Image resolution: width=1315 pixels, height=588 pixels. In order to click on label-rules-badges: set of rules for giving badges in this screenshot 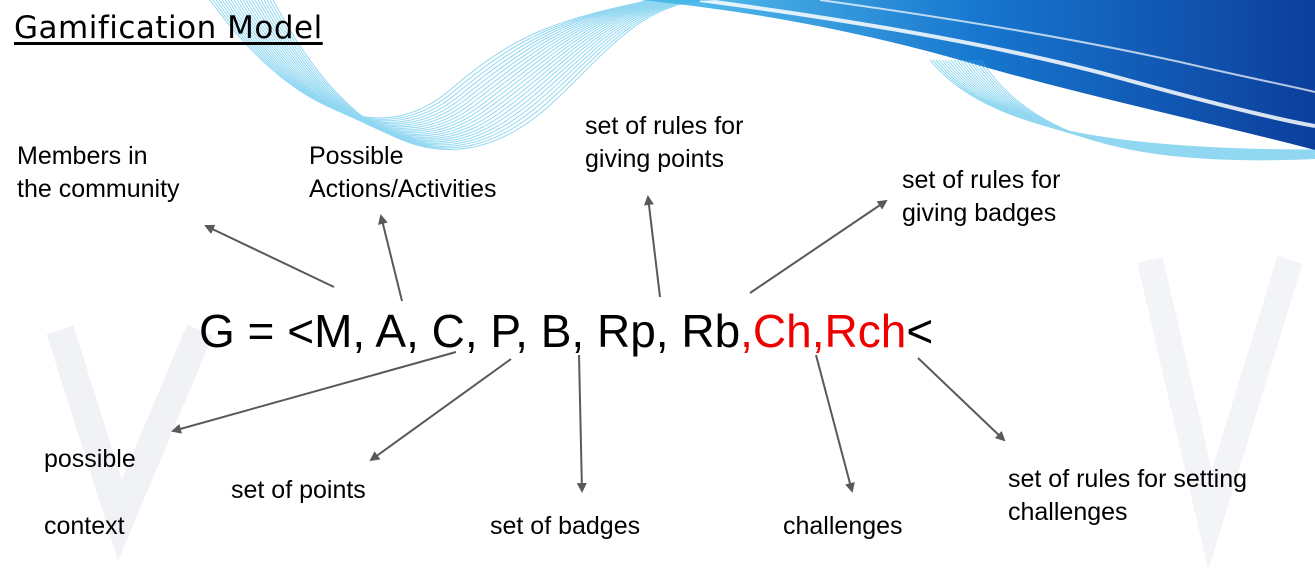, I will do `click(981, 197)`.